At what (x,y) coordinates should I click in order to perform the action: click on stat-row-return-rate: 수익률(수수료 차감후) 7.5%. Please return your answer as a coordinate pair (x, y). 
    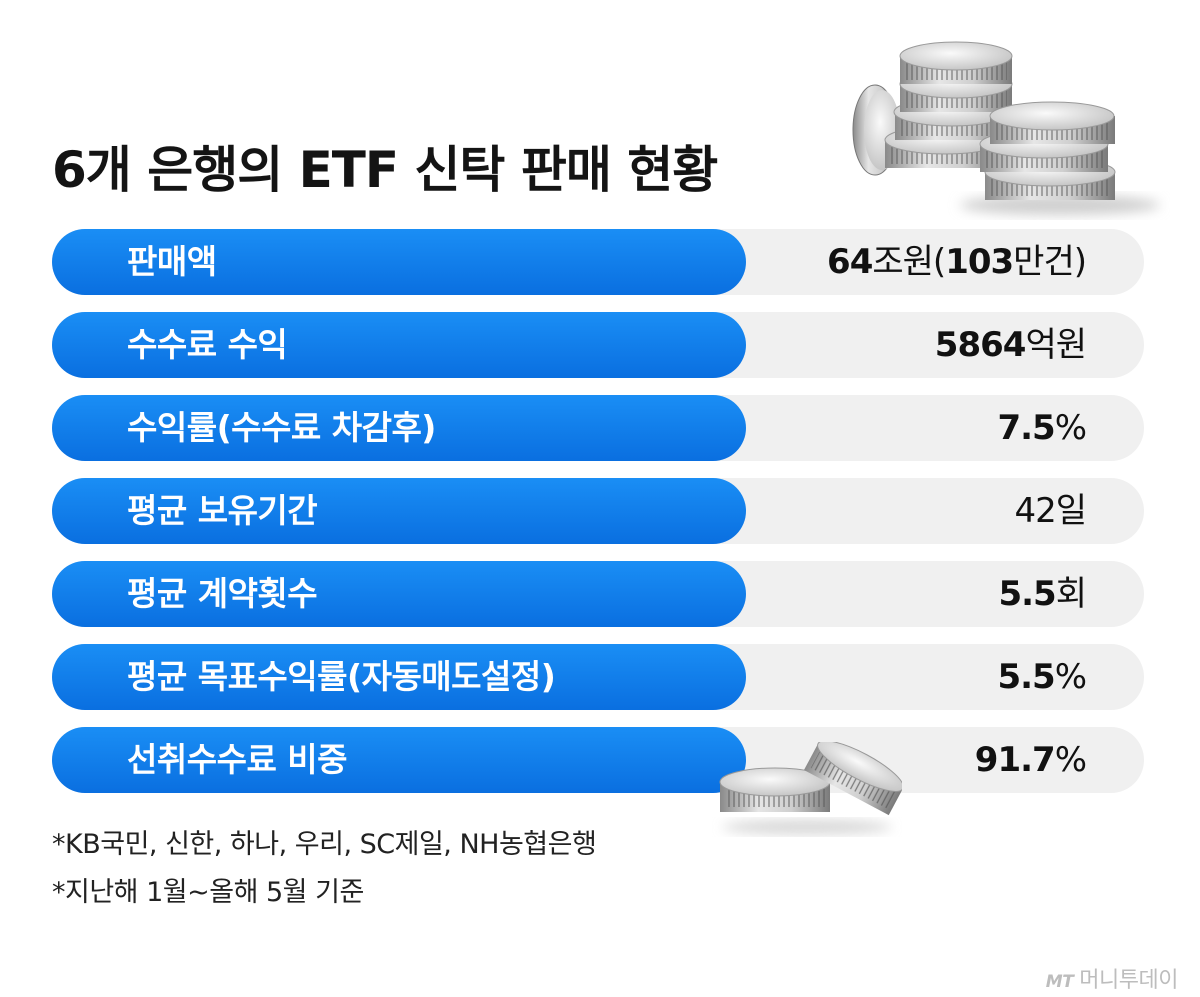
    Looking at the image, I should click on (598, 428).